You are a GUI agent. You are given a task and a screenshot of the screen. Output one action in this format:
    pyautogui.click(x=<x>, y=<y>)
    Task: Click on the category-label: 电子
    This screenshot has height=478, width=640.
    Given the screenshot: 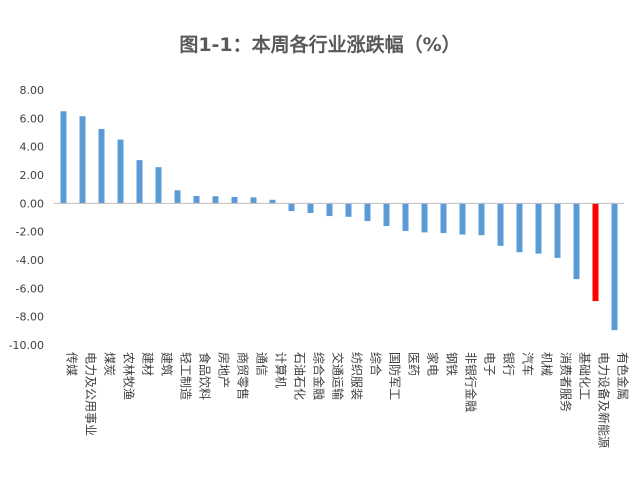 What is the action you would take?
    pyautogui.click(x=490, y=364)
    